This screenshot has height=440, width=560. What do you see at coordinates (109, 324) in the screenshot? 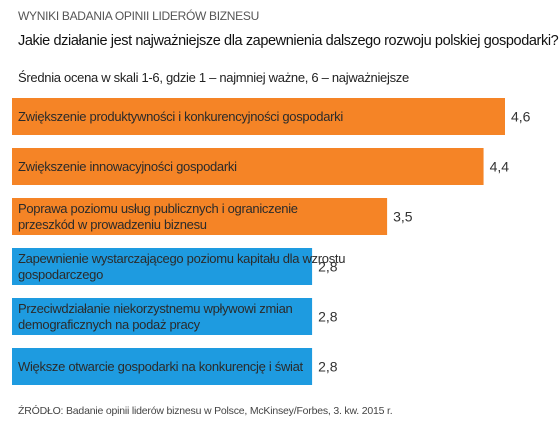
I see `category-label-line: demograficznych na podaż pracy` at bounding box center [109, 324].